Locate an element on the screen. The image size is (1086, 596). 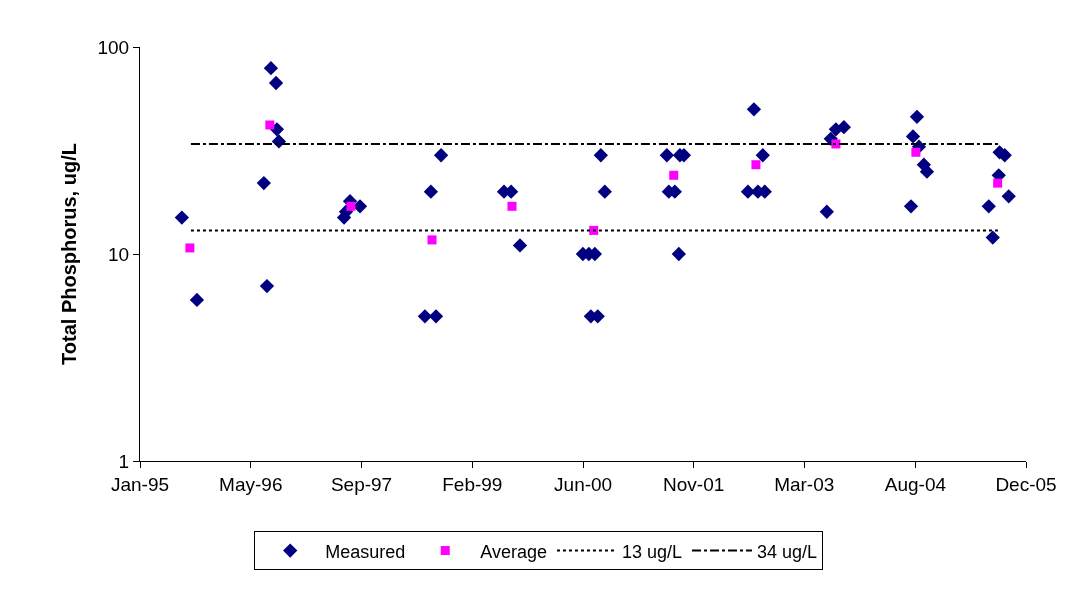
y-tick-label: 100 is located at coordinates (113, 47).